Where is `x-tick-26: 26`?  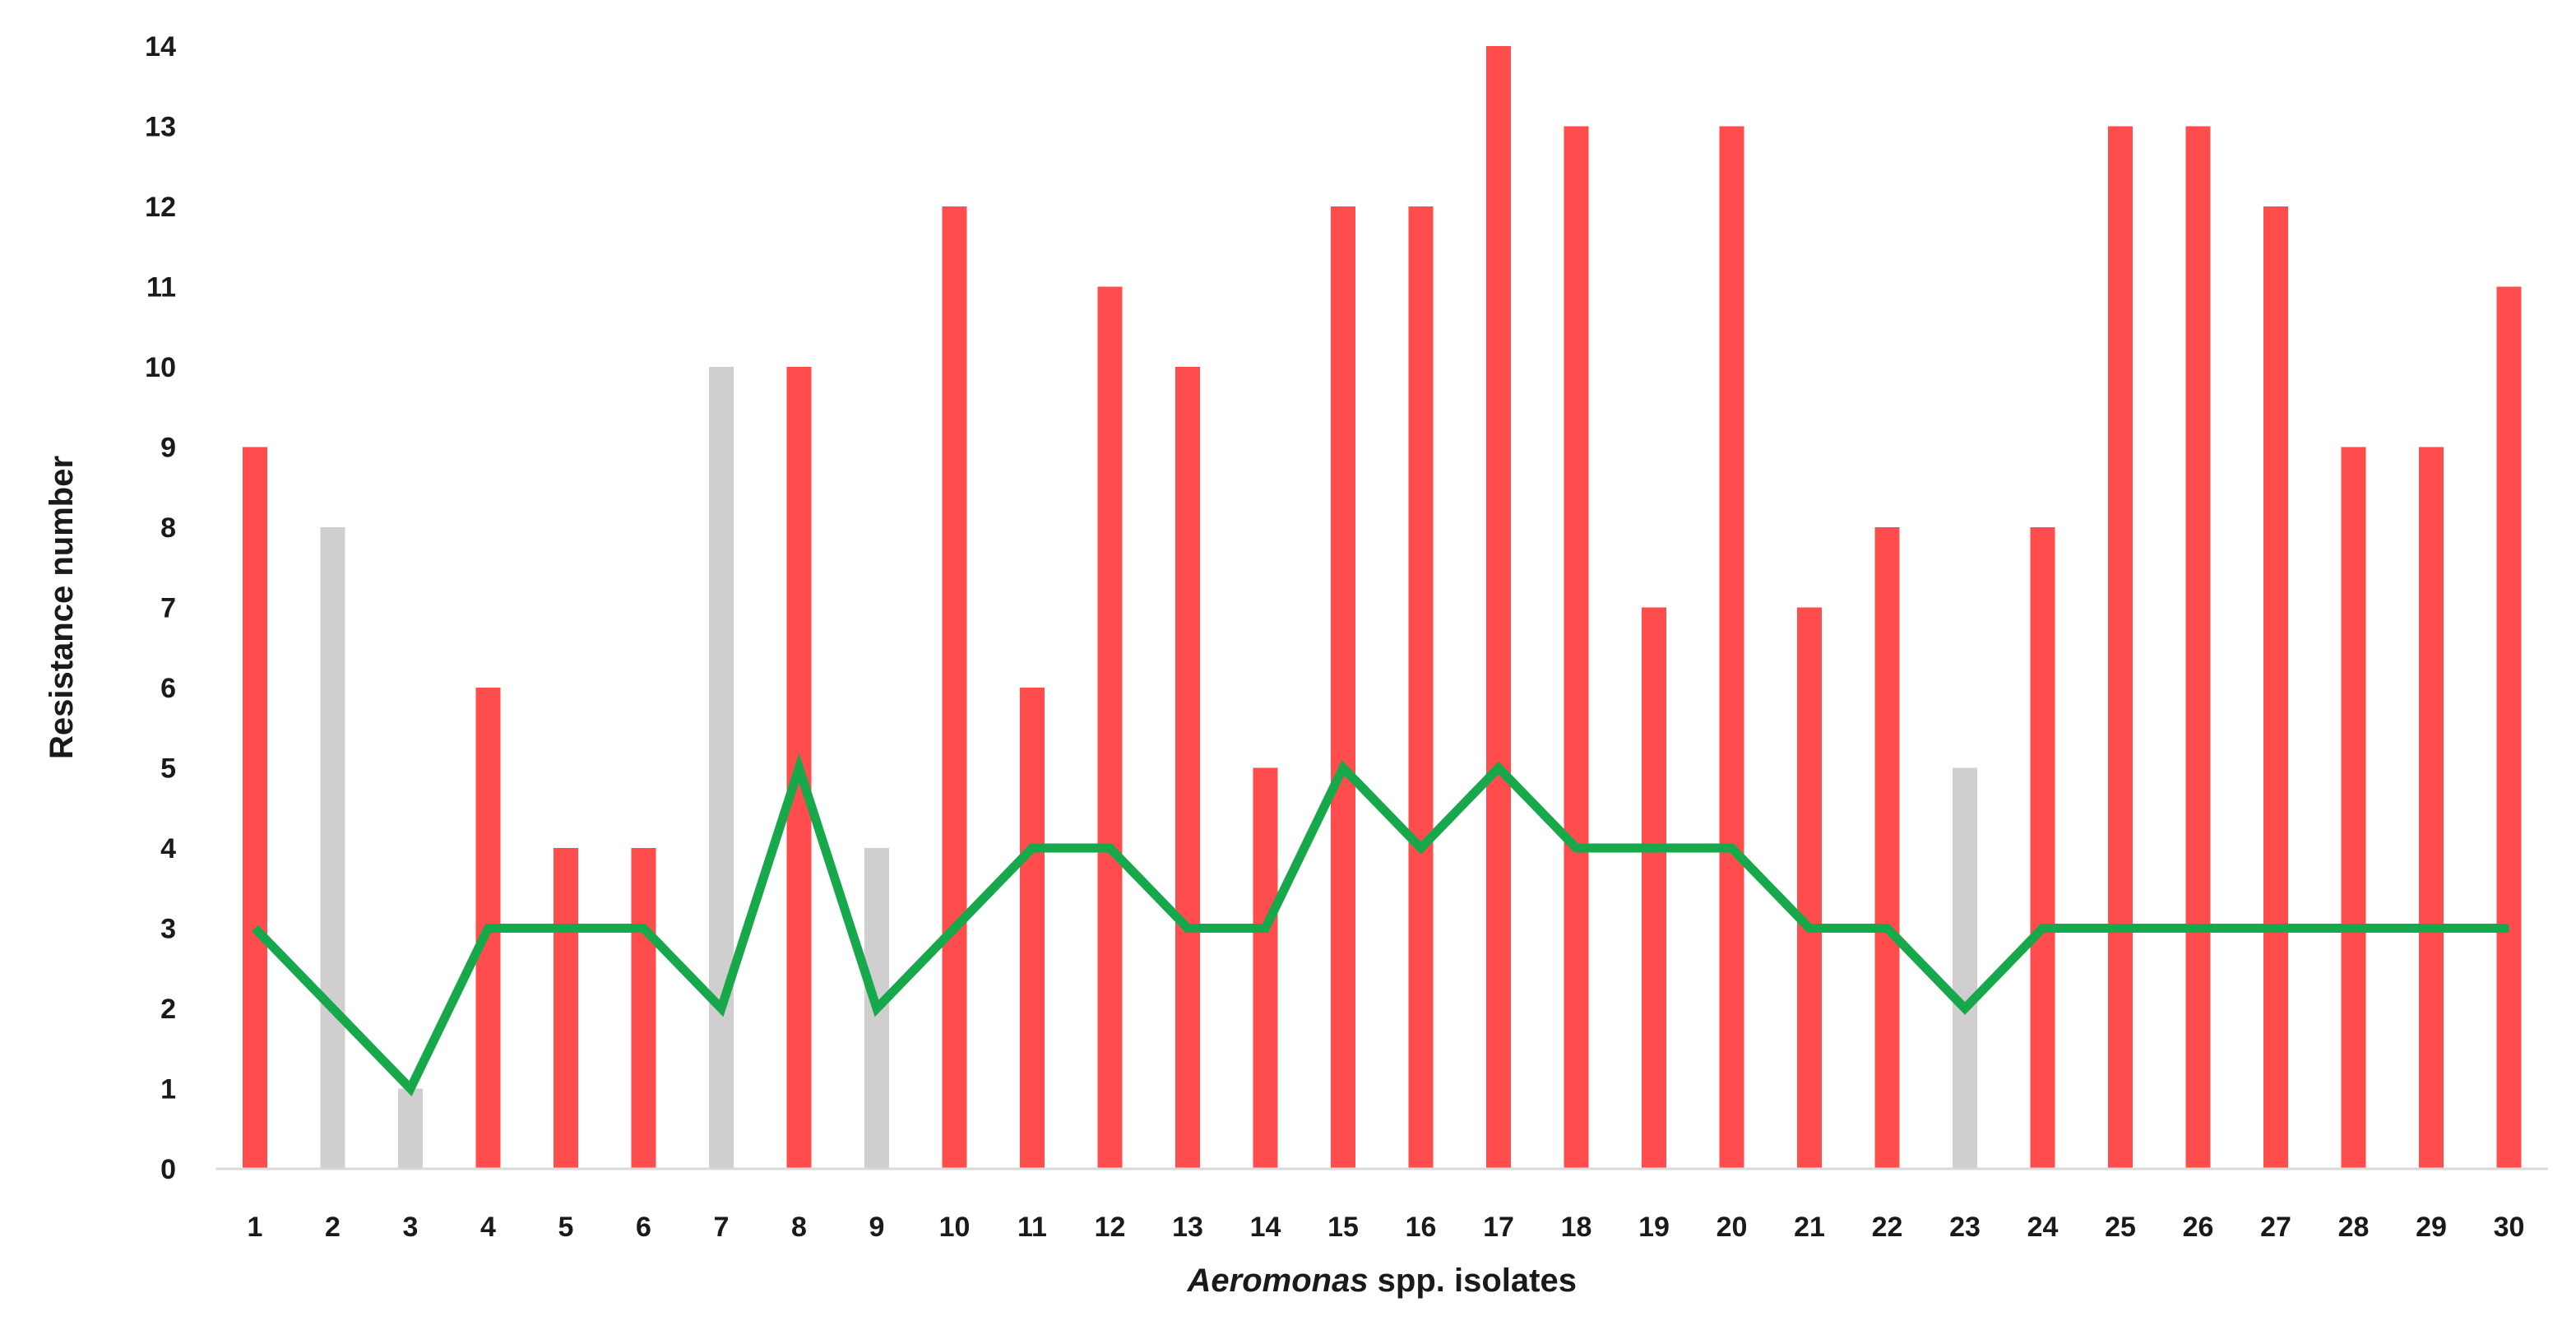 x-tick-26: 26 is located at coordinates (2199, 1227).